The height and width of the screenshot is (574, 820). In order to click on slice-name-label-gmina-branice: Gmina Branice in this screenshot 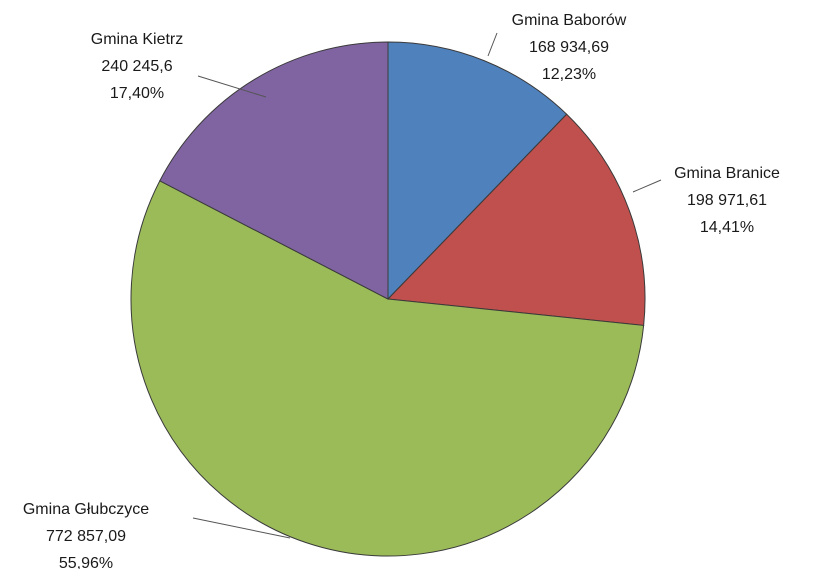, I will do `click(727, 173)`.